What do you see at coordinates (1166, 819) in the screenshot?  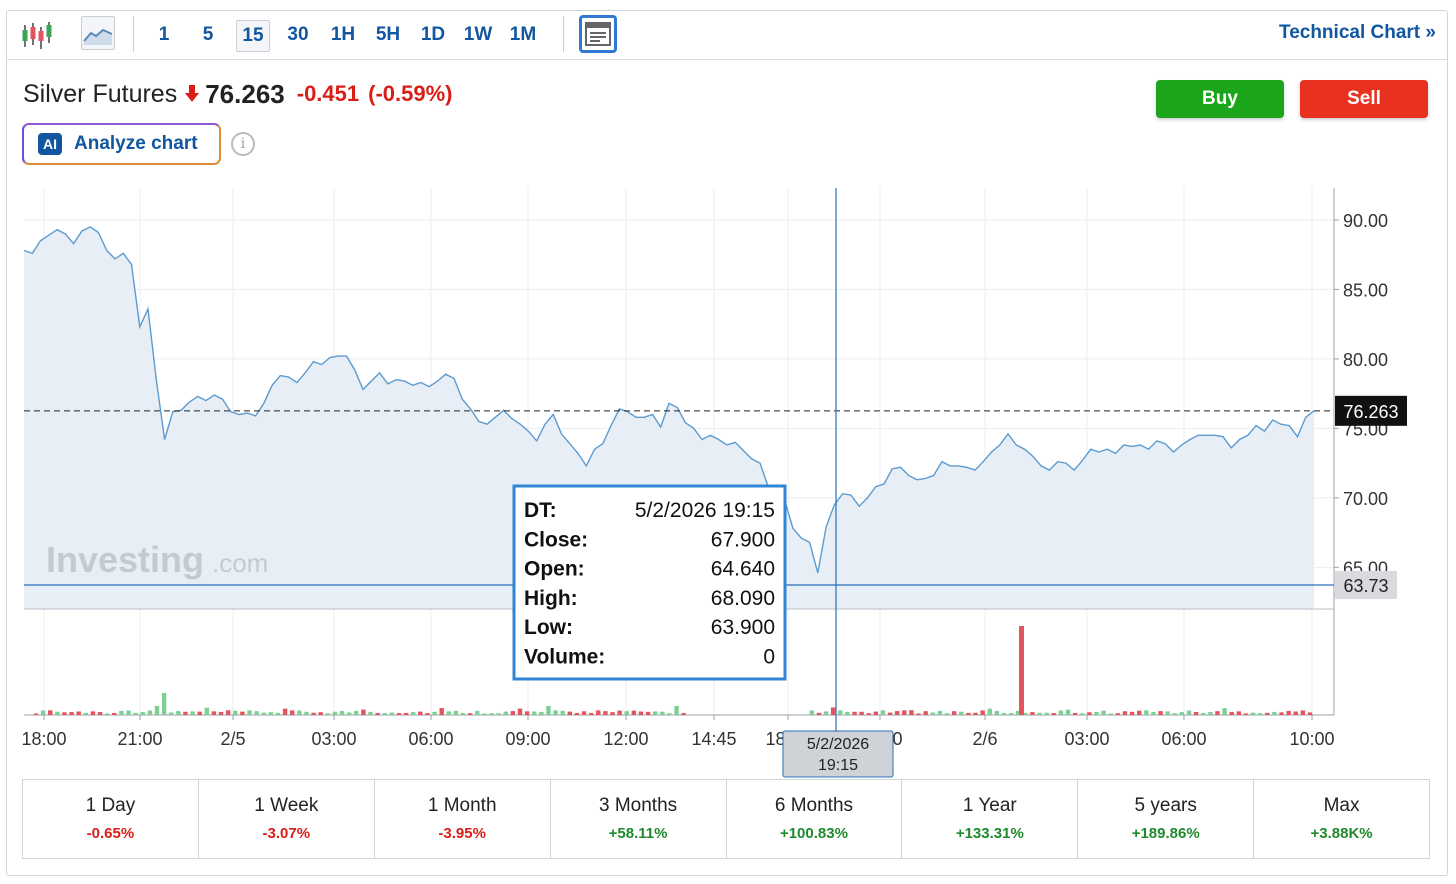 I see `performance-5-years: 5 years +189.86%` at bounding box center [1166, 819].